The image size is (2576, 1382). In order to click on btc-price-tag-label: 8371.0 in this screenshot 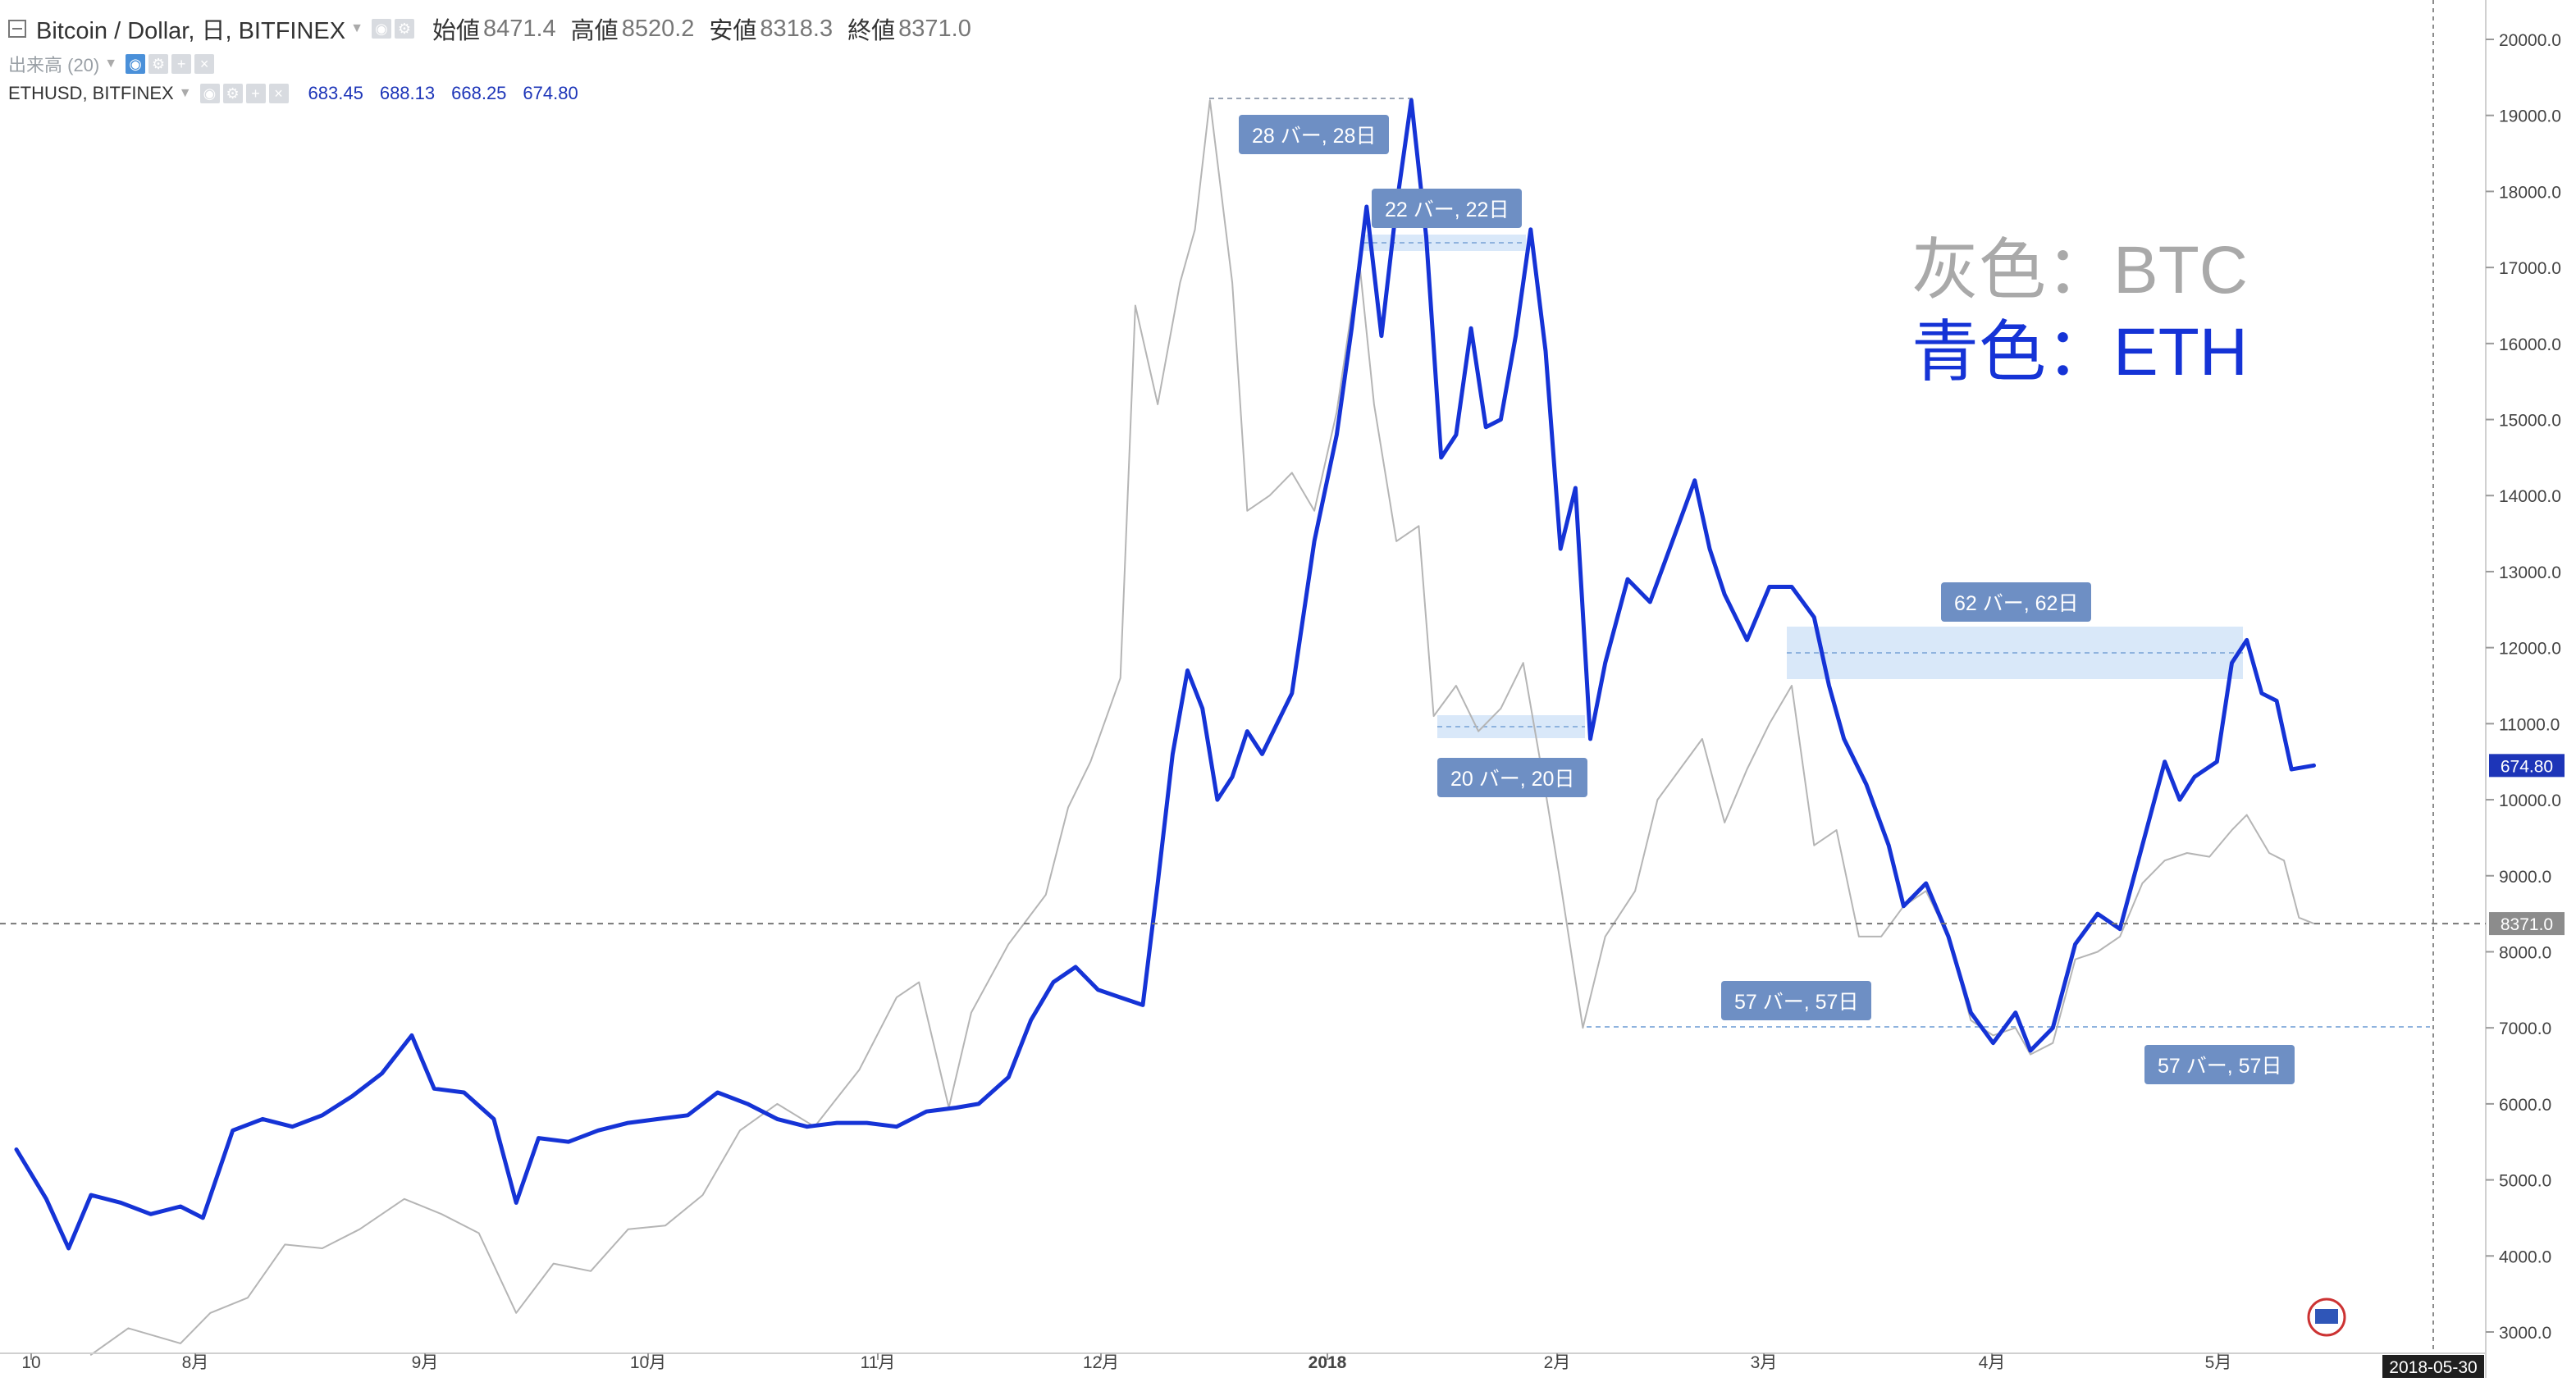, I will do `click(2527, 925)`.